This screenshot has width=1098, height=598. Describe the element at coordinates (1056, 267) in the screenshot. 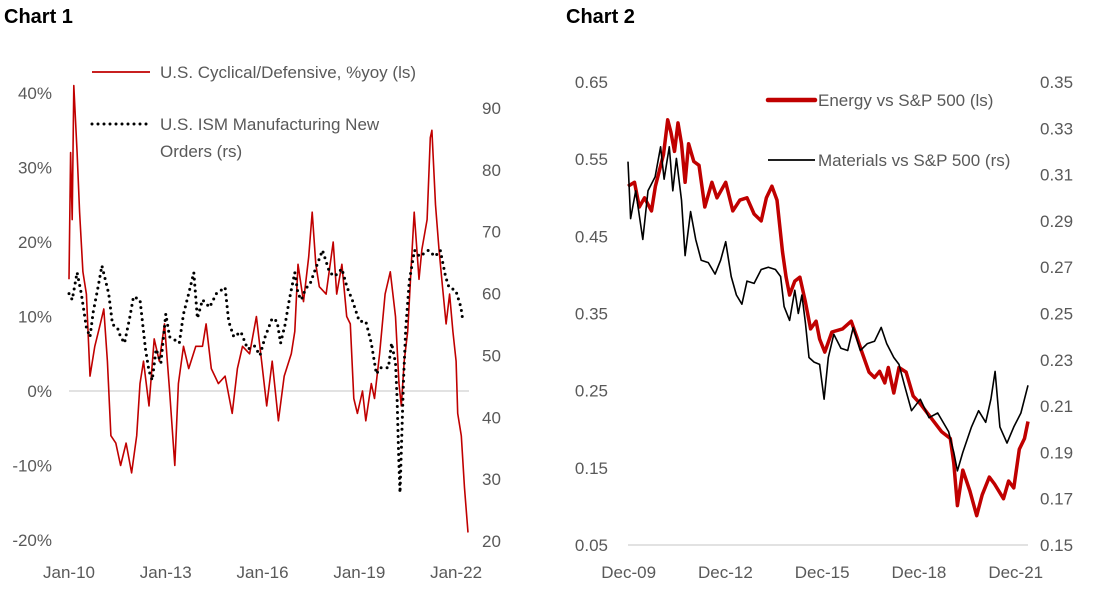

I see `chart-2-right-tick-label: 0.27` at that location.